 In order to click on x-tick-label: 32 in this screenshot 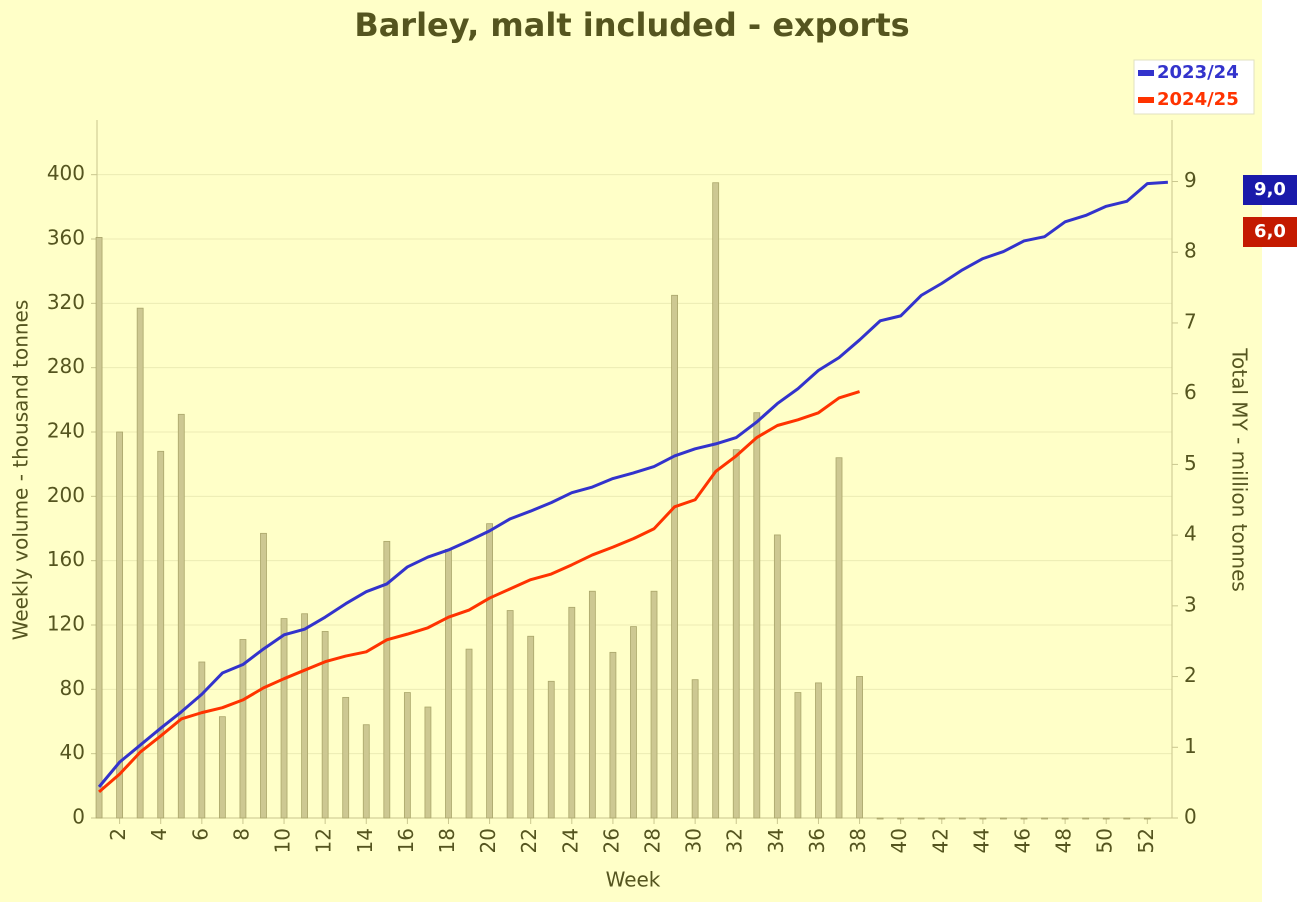, I will do `click(735, 840)`.